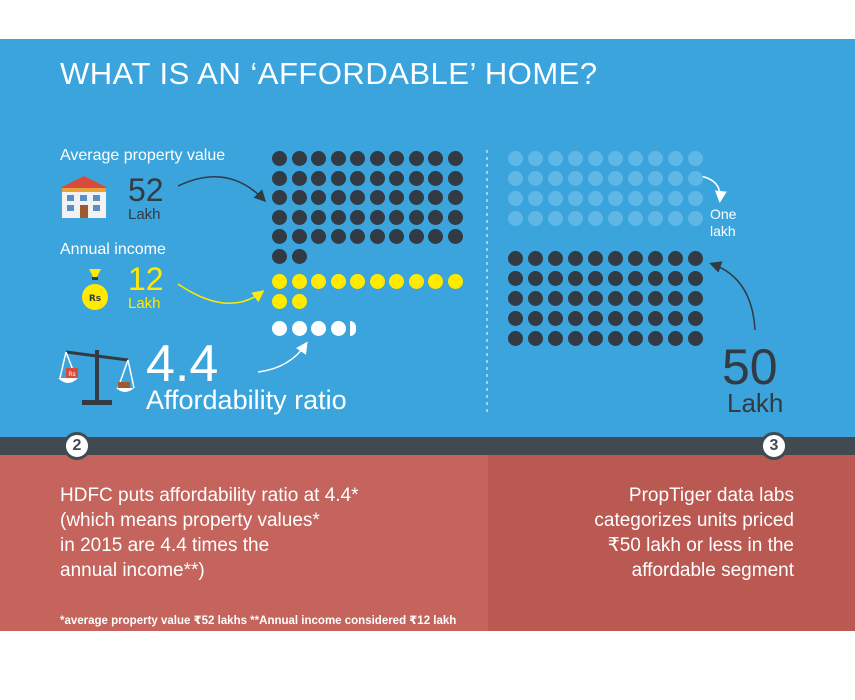 This screenshot has height=700, width=855. I want to click on left-note-line: annual income**), so click(132, 570).